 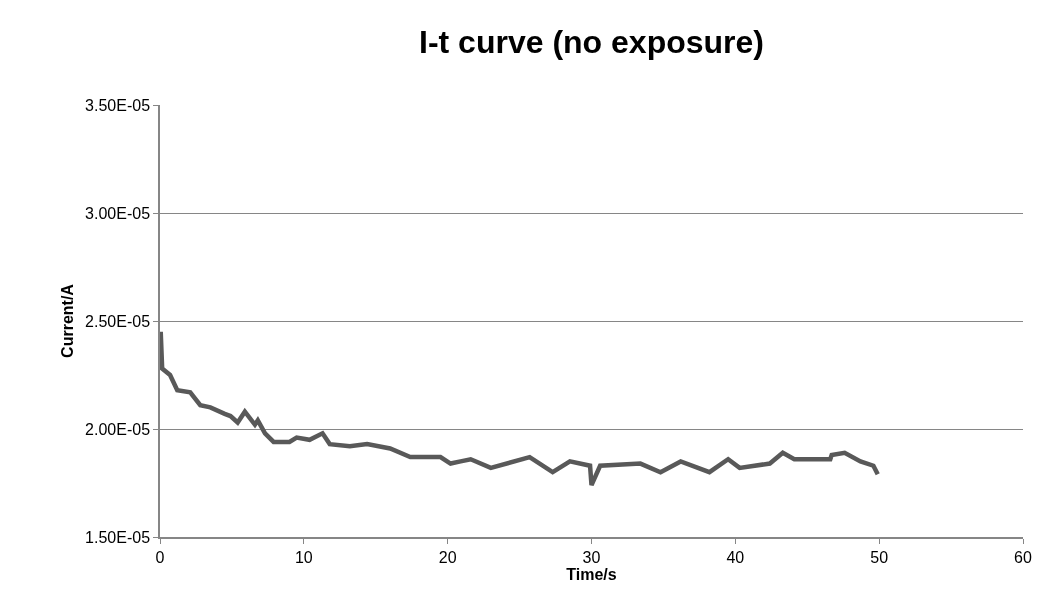 I want to click on y-tick-label: 2.00E-05, so click(x=118, y=429).